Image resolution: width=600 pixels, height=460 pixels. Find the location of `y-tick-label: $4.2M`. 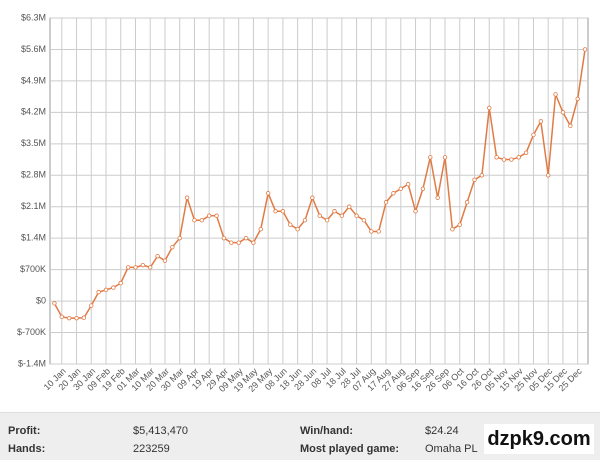

y-tick-label: $4.2M is located at coordinates (33, 112).